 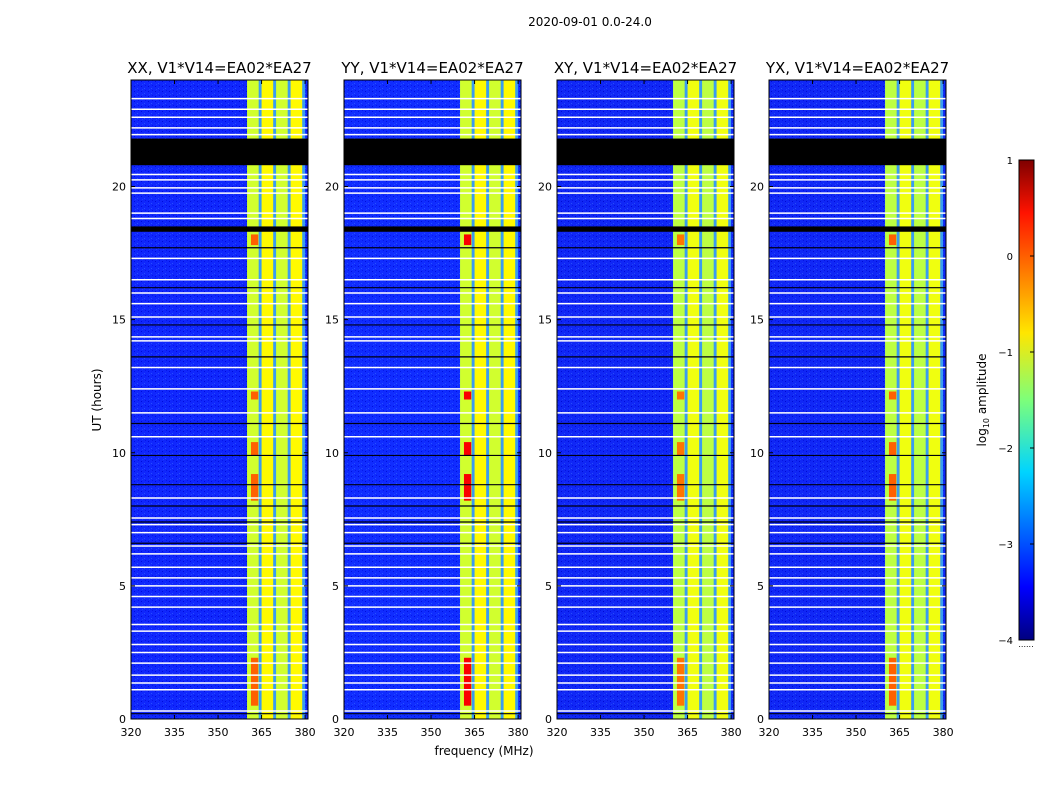 What do you see at coordinates (219, 68) in the screenshot?
I see `panel-title: XX, V1*V14=EA02*EA27` at bounding box center [219, 68].